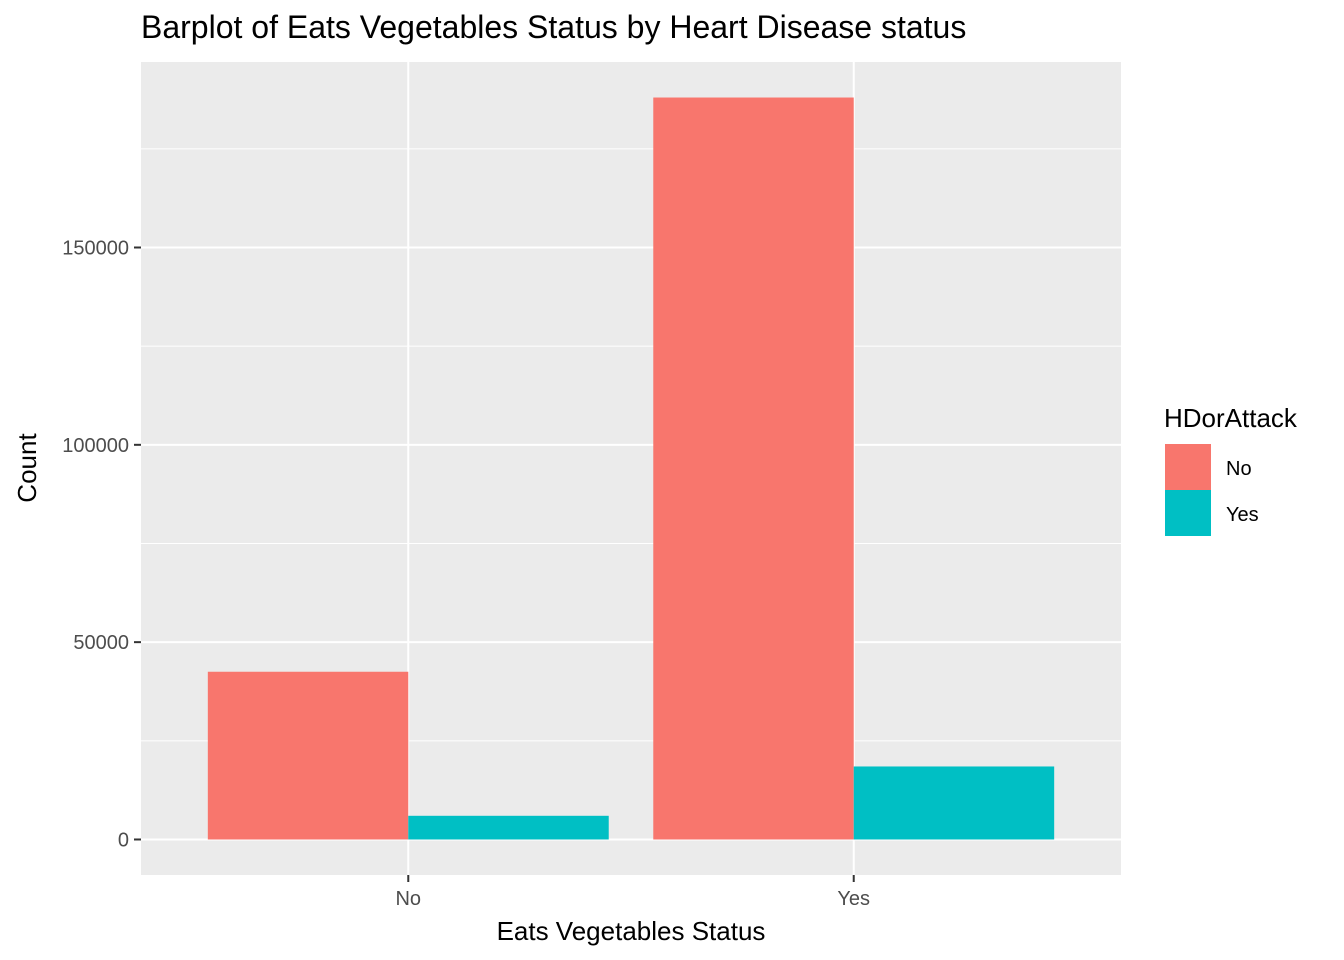  Describe the element at coordinates (27, 468) in the screenshot. I see `y-axis-title: Count` at that location.